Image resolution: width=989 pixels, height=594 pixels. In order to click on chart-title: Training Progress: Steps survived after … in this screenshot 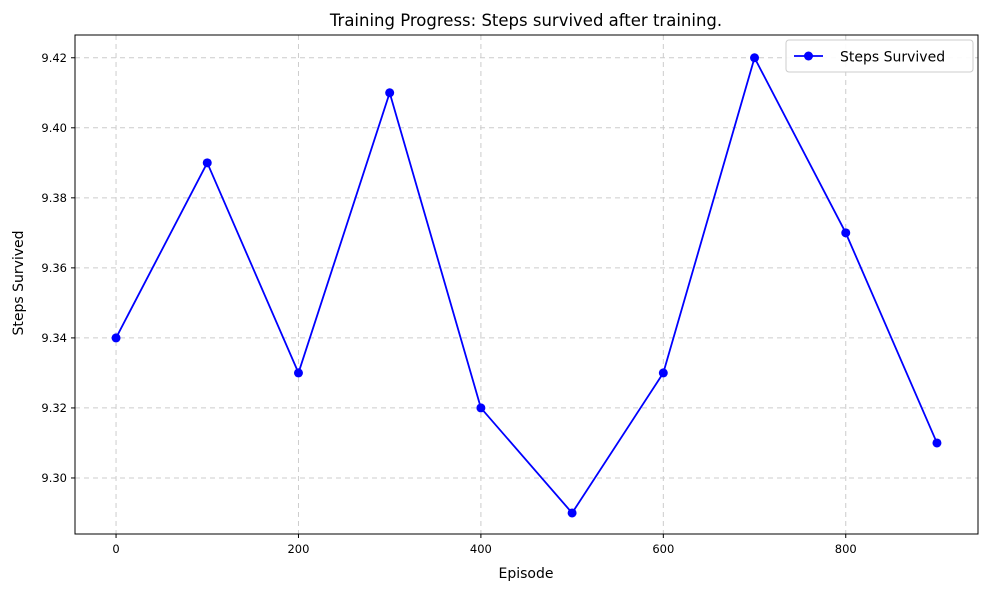, I will do `click(525, 20)`.